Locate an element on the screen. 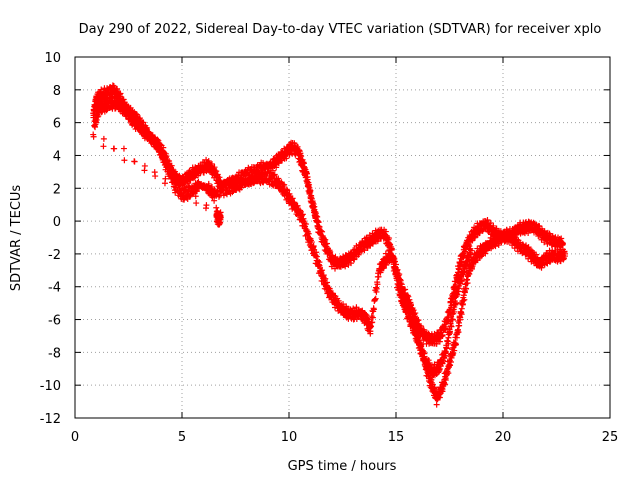 This screenshot has height=480, width=640. y-tick-label: 2 is located at coordinates (57, 189).